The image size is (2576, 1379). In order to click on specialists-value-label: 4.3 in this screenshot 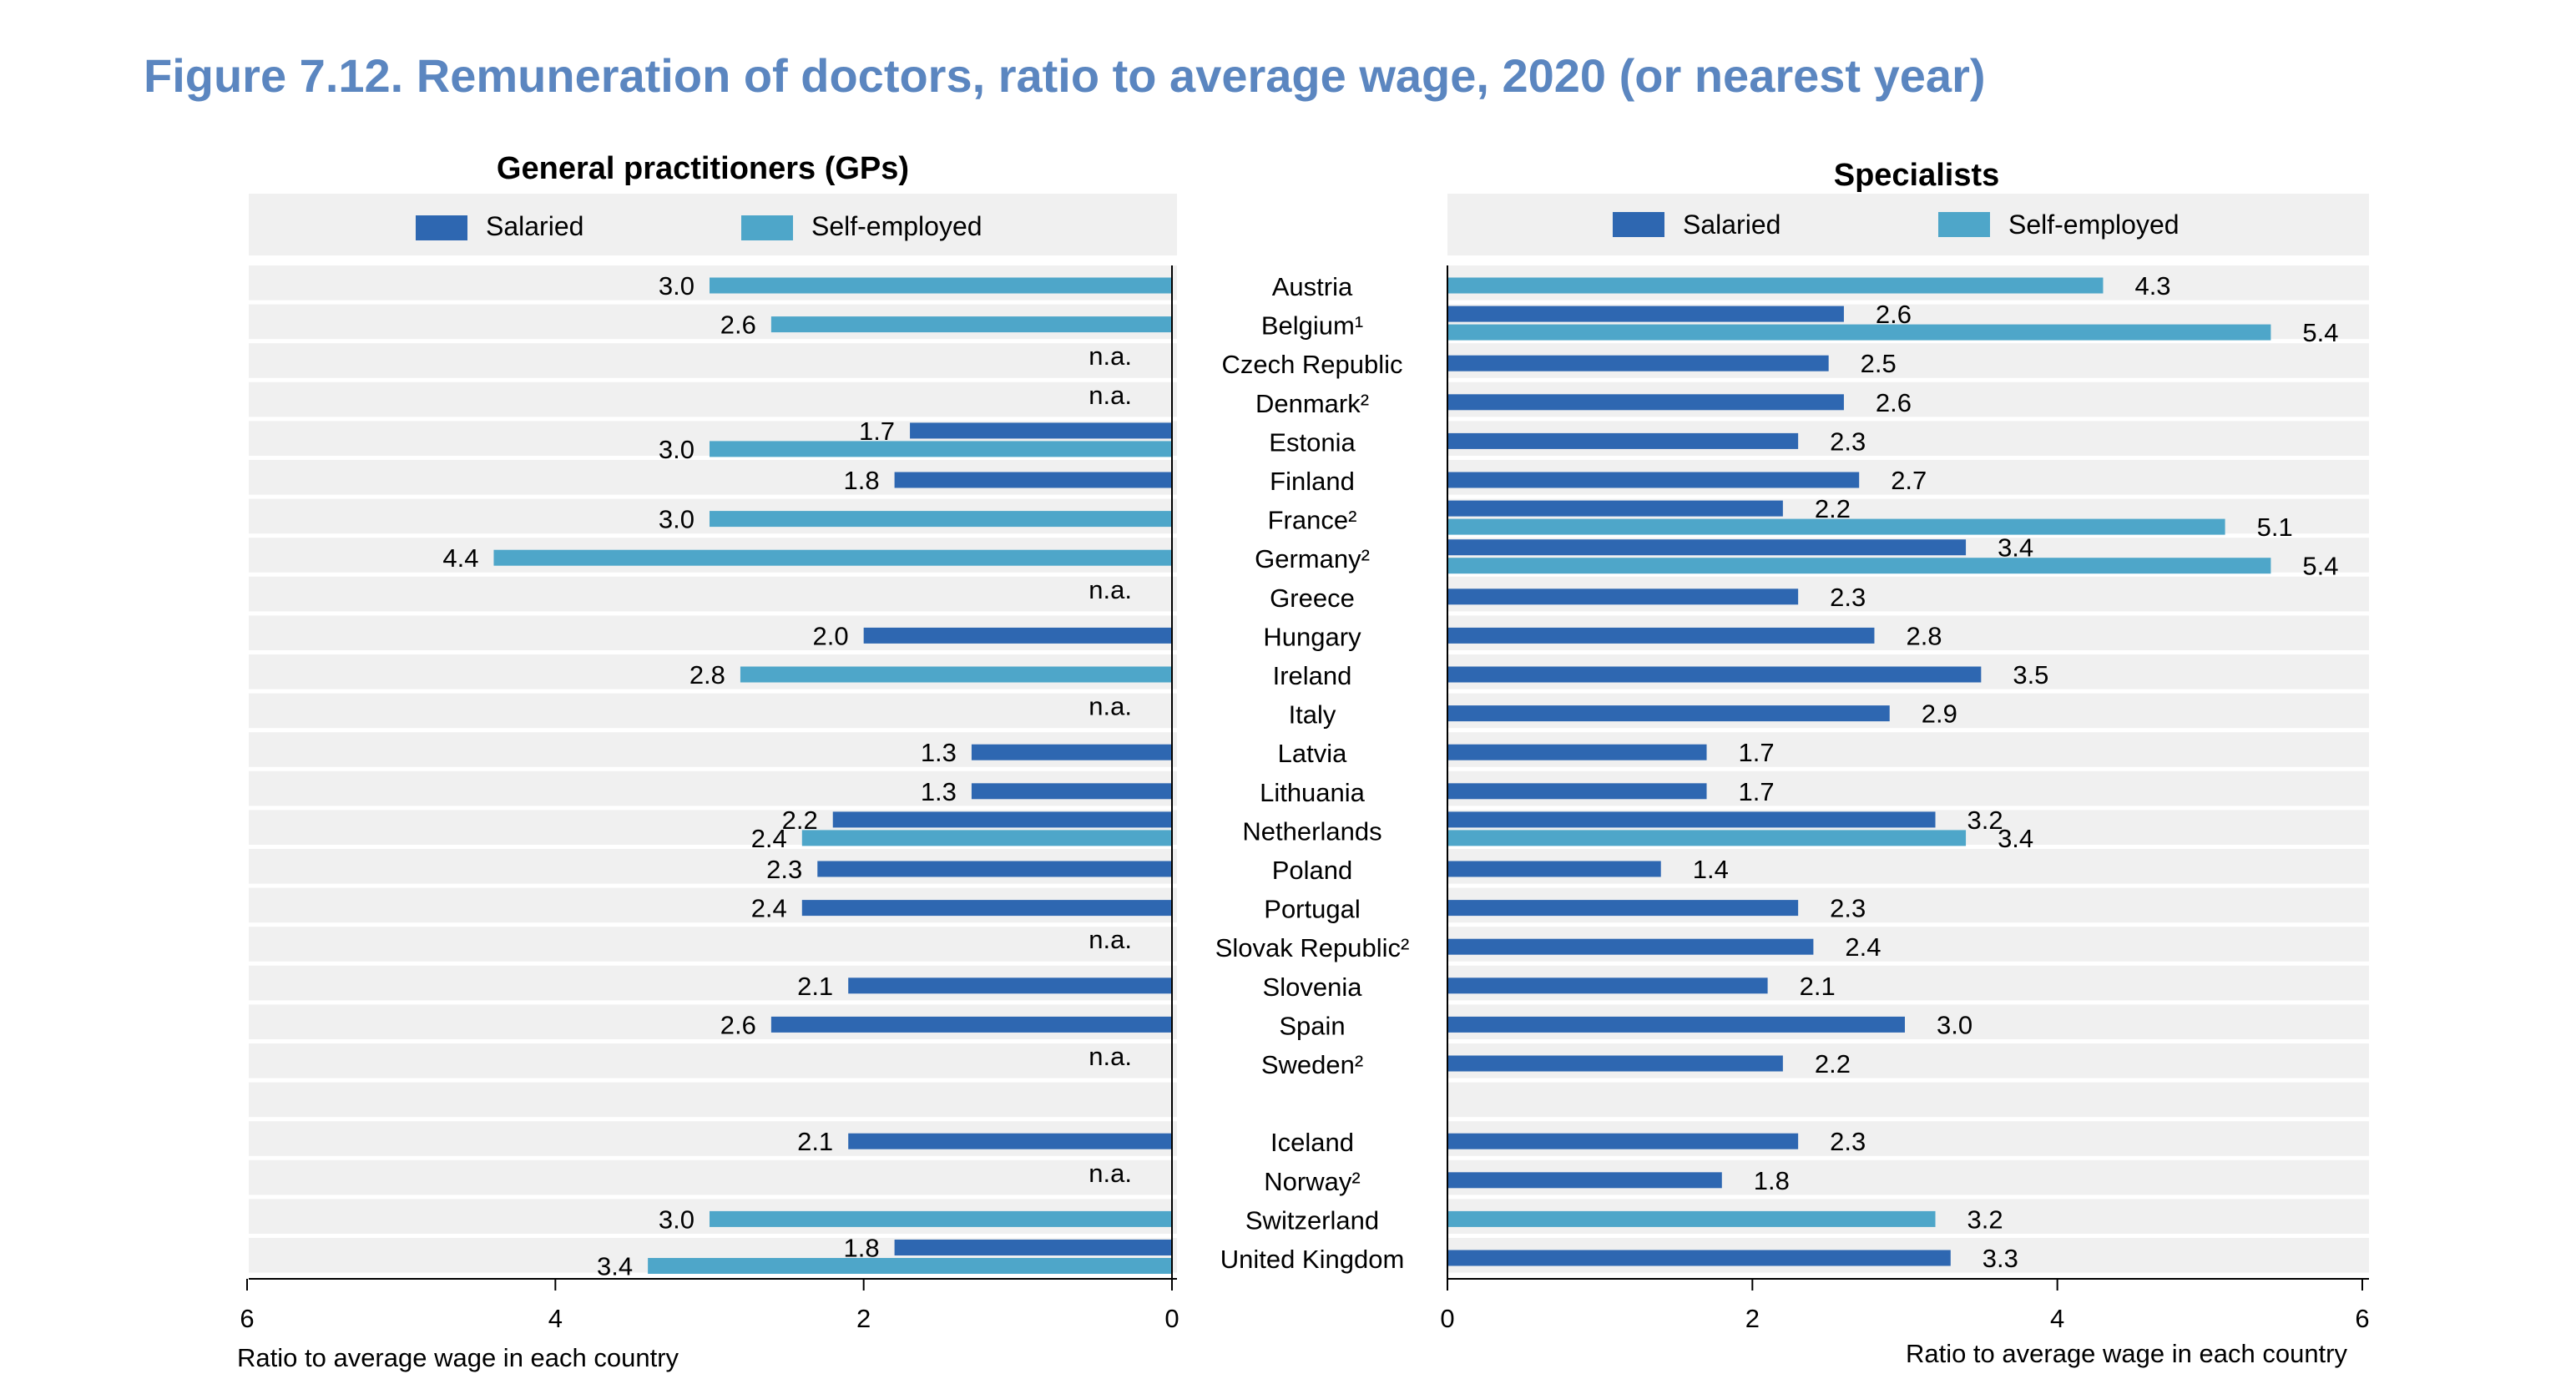, I will do `click(2152, 286)`.